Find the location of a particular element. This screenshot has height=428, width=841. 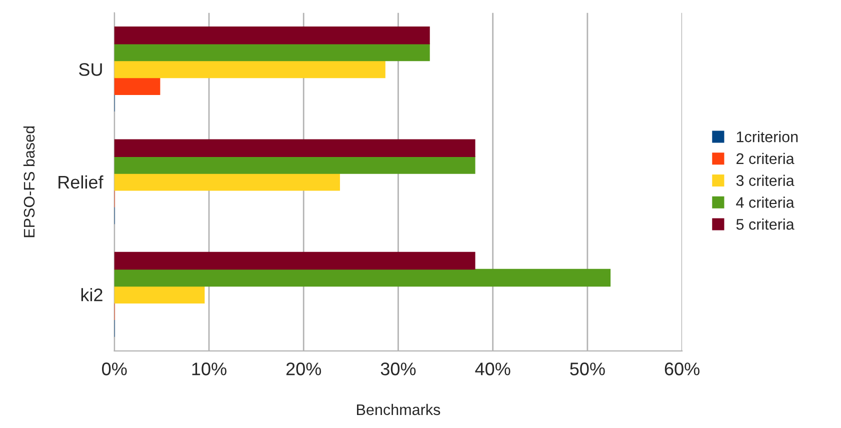

x-tick-label: 50% is located at coordinates (587, 369).